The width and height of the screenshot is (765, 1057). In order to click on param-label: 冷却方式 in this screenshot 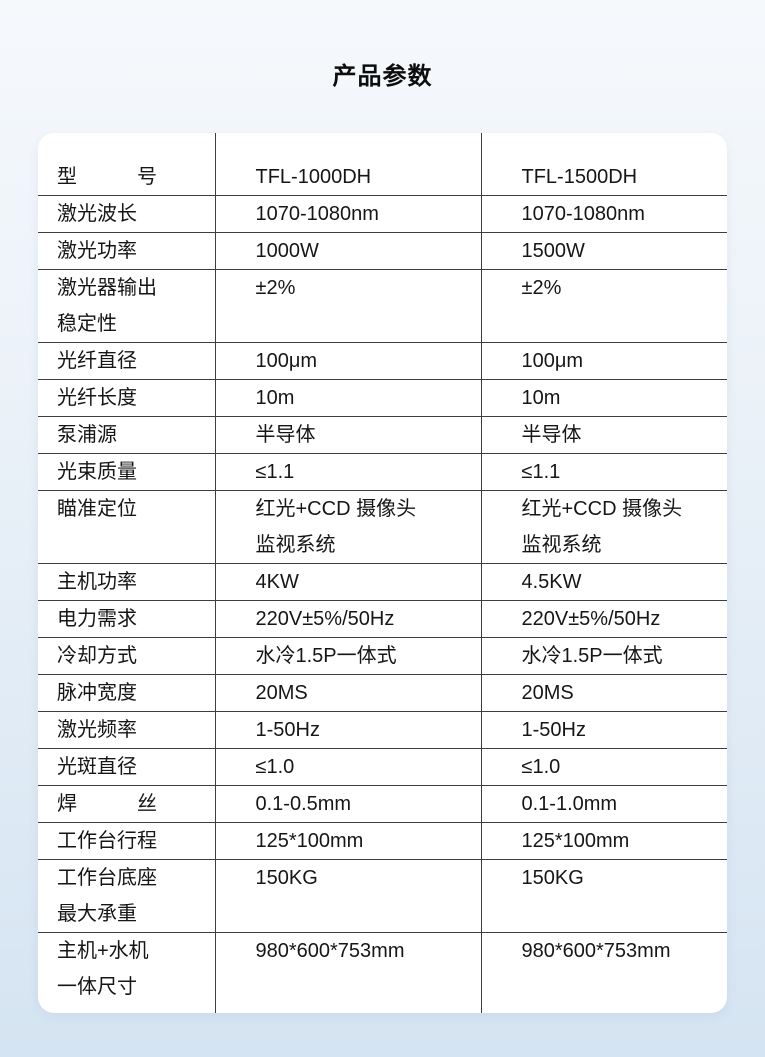, I will do `click(127, 656)`.